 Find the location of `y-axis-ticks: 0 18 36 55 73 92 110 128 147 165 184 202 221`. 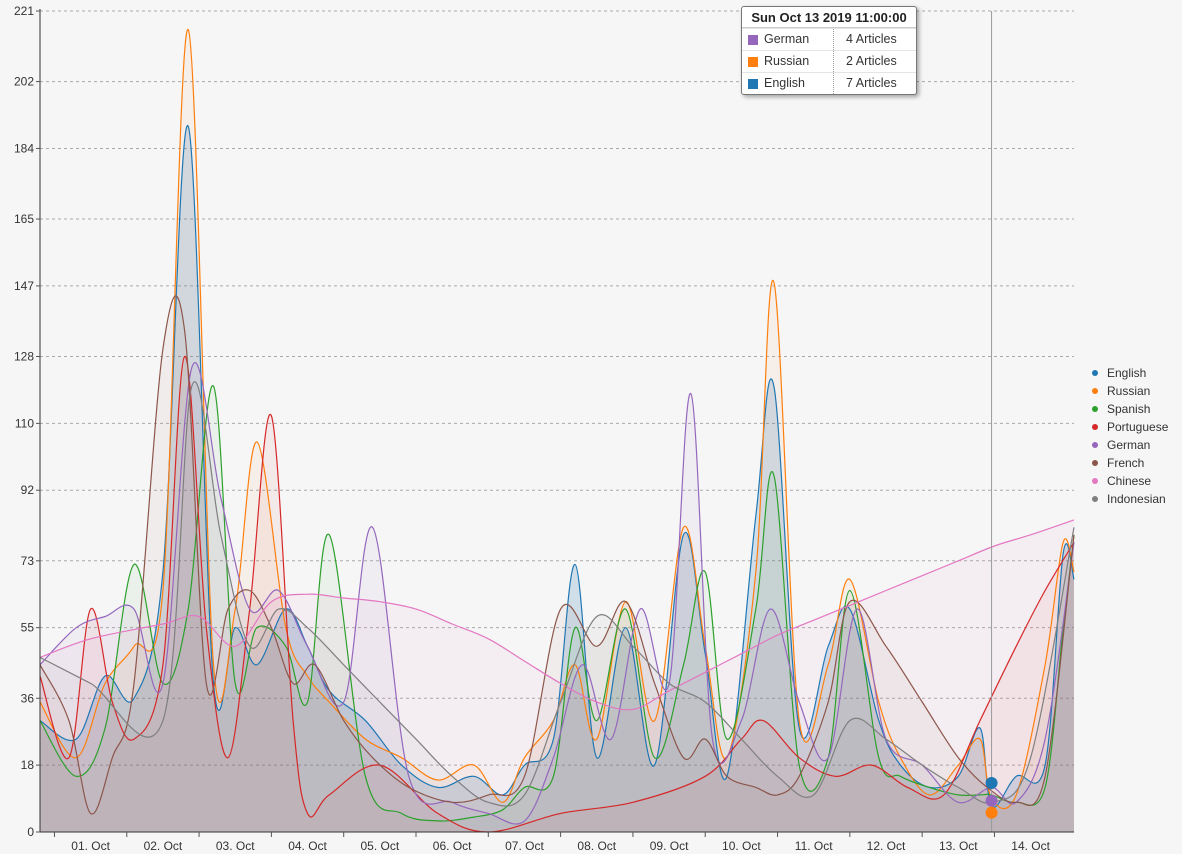

y-axis-ticks: 0 18 36 55 73 92 110 128 147 165 184 202 221 is located at coordinates (27, 421).